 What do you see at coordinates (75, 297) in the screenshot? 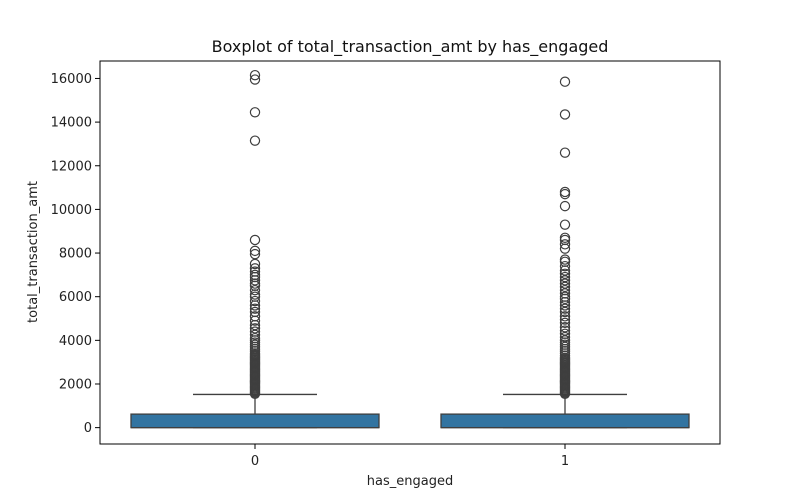
I see `y-tick-label: 6000` at bounding box center [75, 297].